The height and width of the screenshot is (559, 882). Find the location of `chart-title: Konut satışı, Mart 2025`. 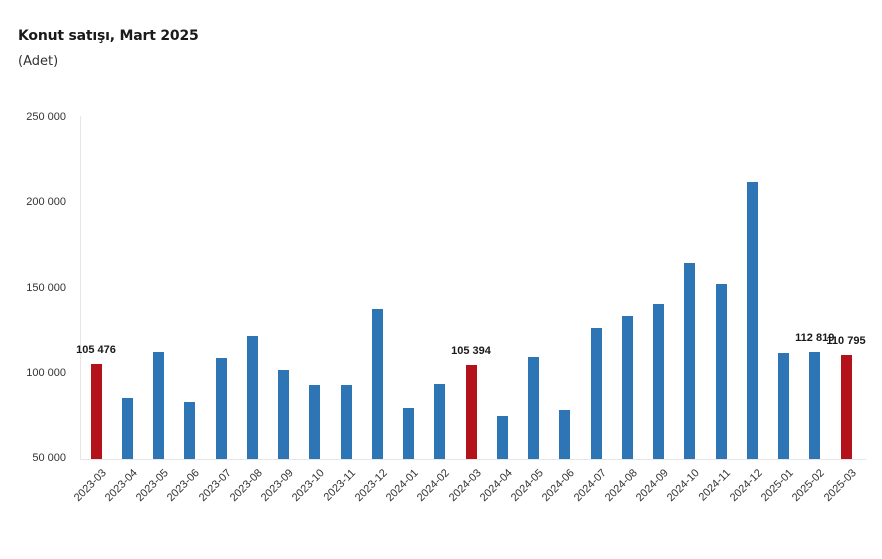

chart-title: Konut satışı, Mart 2025 is located at coordinates (108, 36).